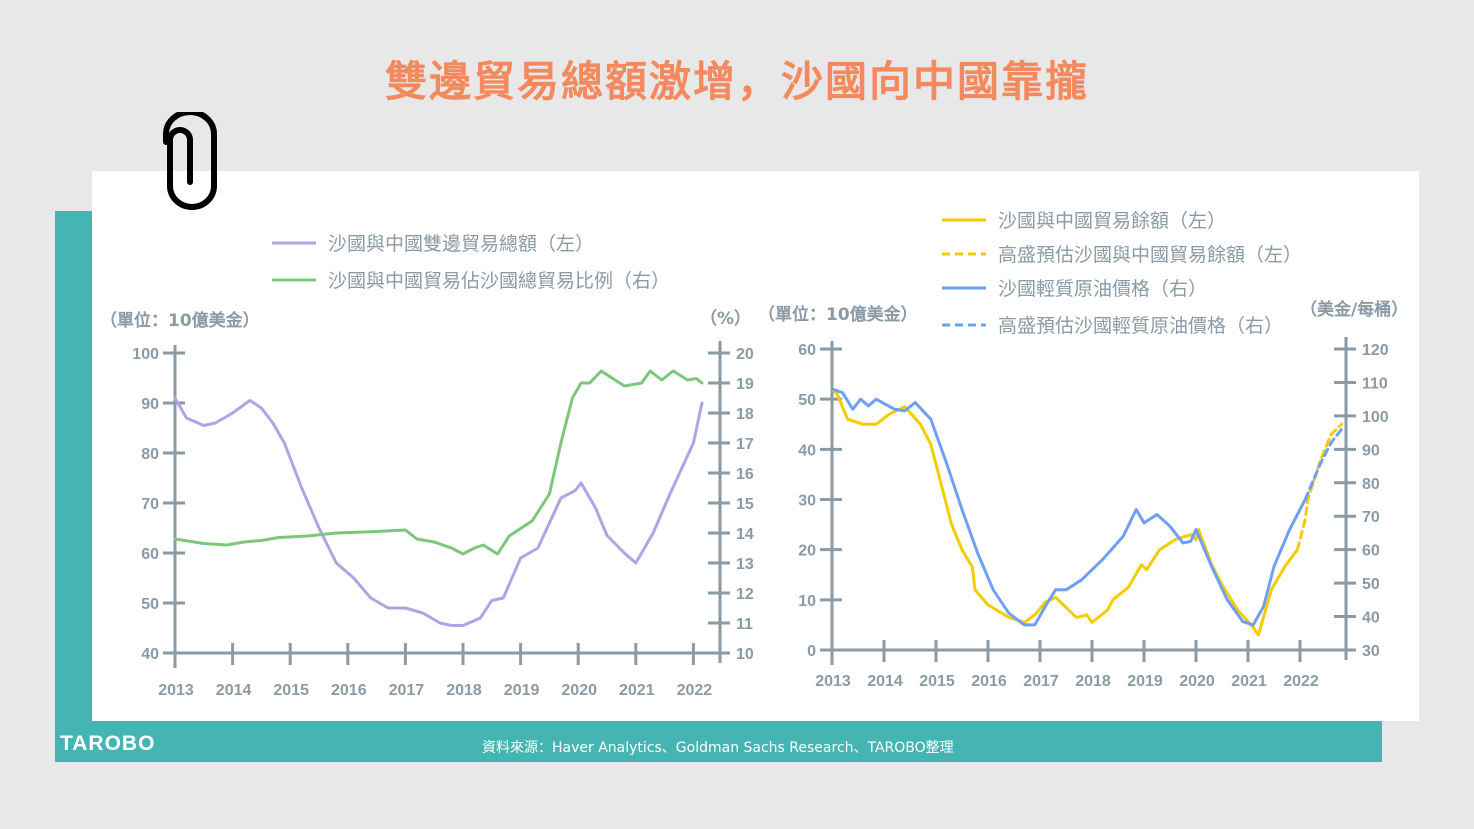 This screenshot has width=1474, height=829. I want to click on y-tick-label-right: 14, so click(745, 534).